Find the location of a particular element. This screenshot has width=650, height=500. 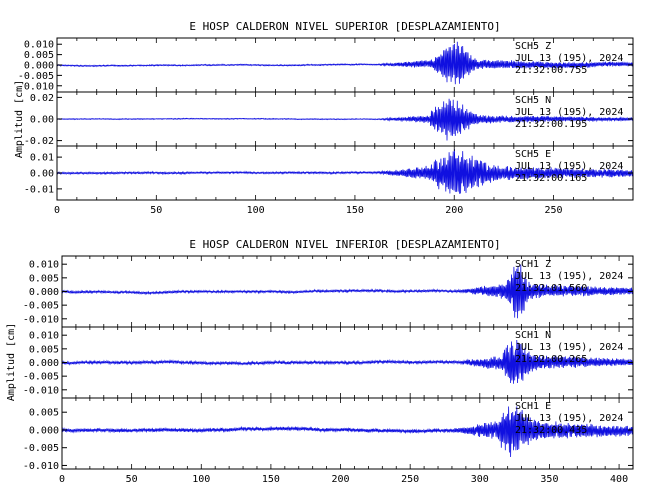

y-tick-label: 0.01 is located at coordinates (42, 158).